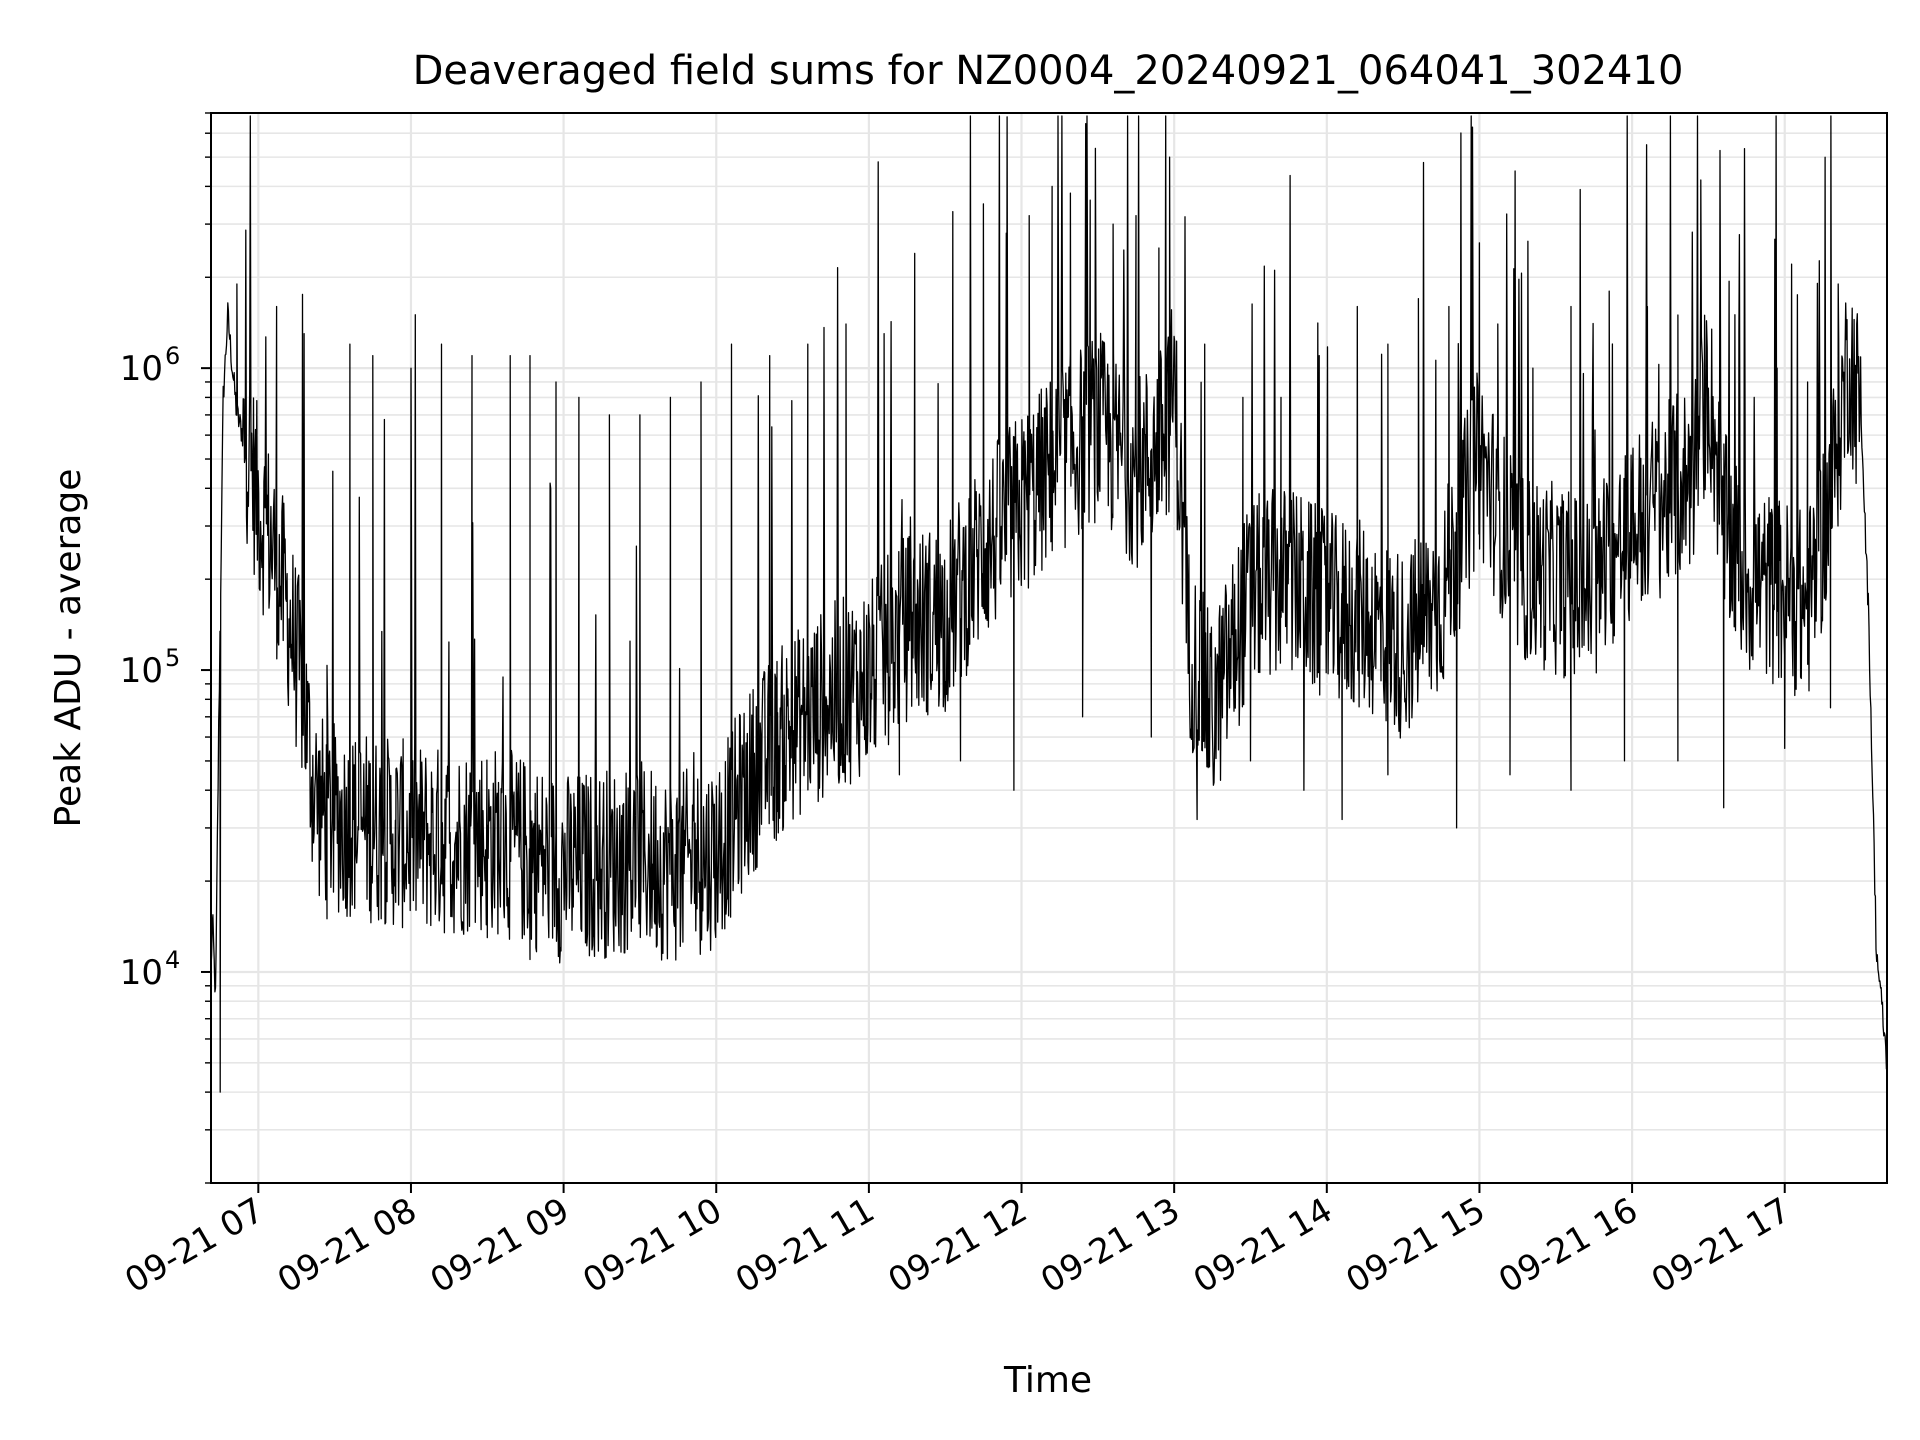 The width and height of the screenshot is (1920, 1440). Describe the element at coordinates (172, 356) in the screenshot. I see `y-tick-exponent: 6` at that location.